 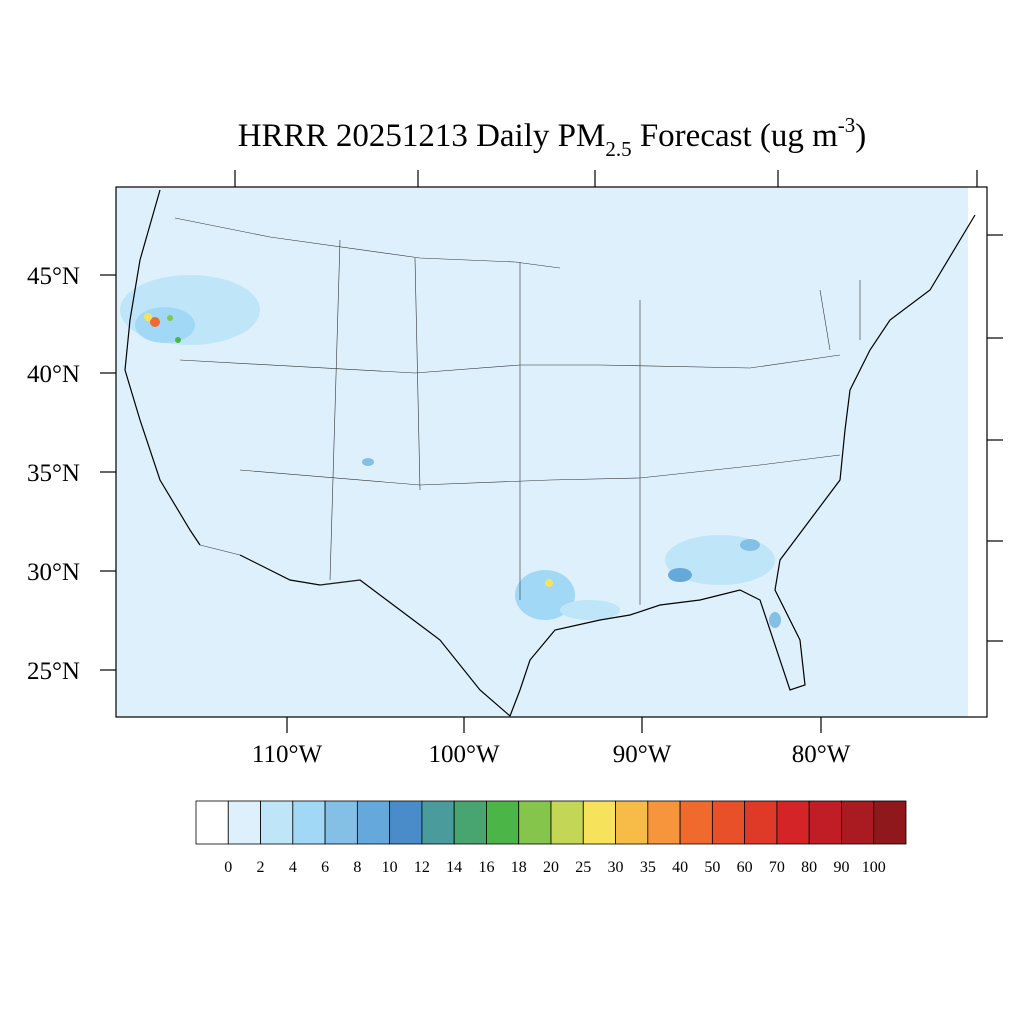 I want to click on colorbar-label: 12, so click(x=422, y=867).